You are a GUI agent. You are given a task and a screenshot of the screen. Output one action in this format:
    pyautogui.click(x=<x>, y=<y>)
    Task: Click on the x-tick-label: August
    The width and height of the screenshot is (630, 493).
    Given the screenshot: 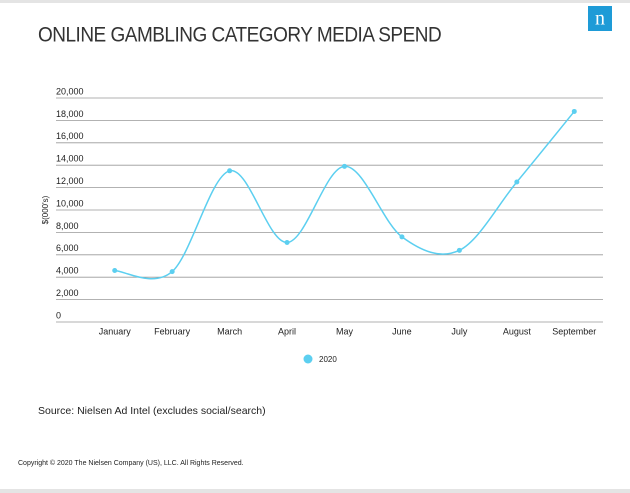 What is the action you would take?
    pyautogui.click(x=517, y=331)
    